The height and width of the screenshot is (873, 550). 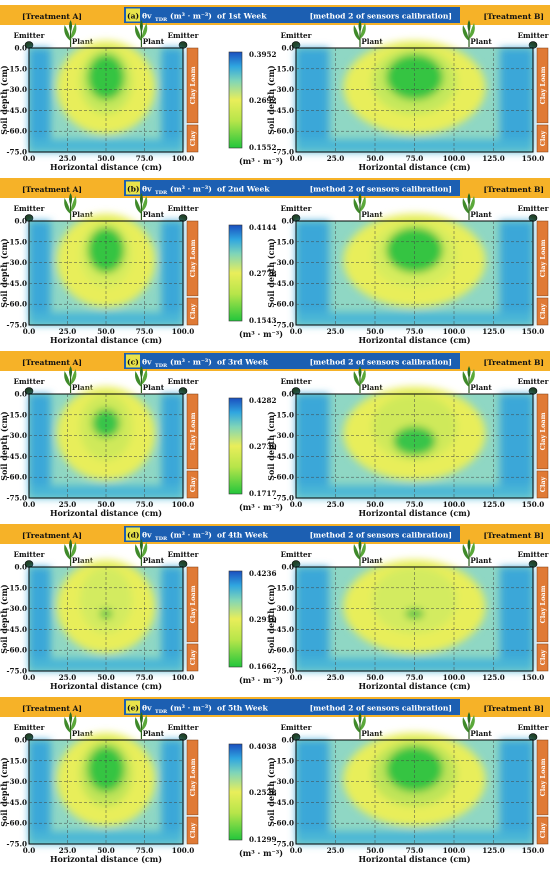 What do you see at coordinates (263, 666) in the screenshot?
I see `colorbar-min: 0.1662` at bounding box center [263, 666].